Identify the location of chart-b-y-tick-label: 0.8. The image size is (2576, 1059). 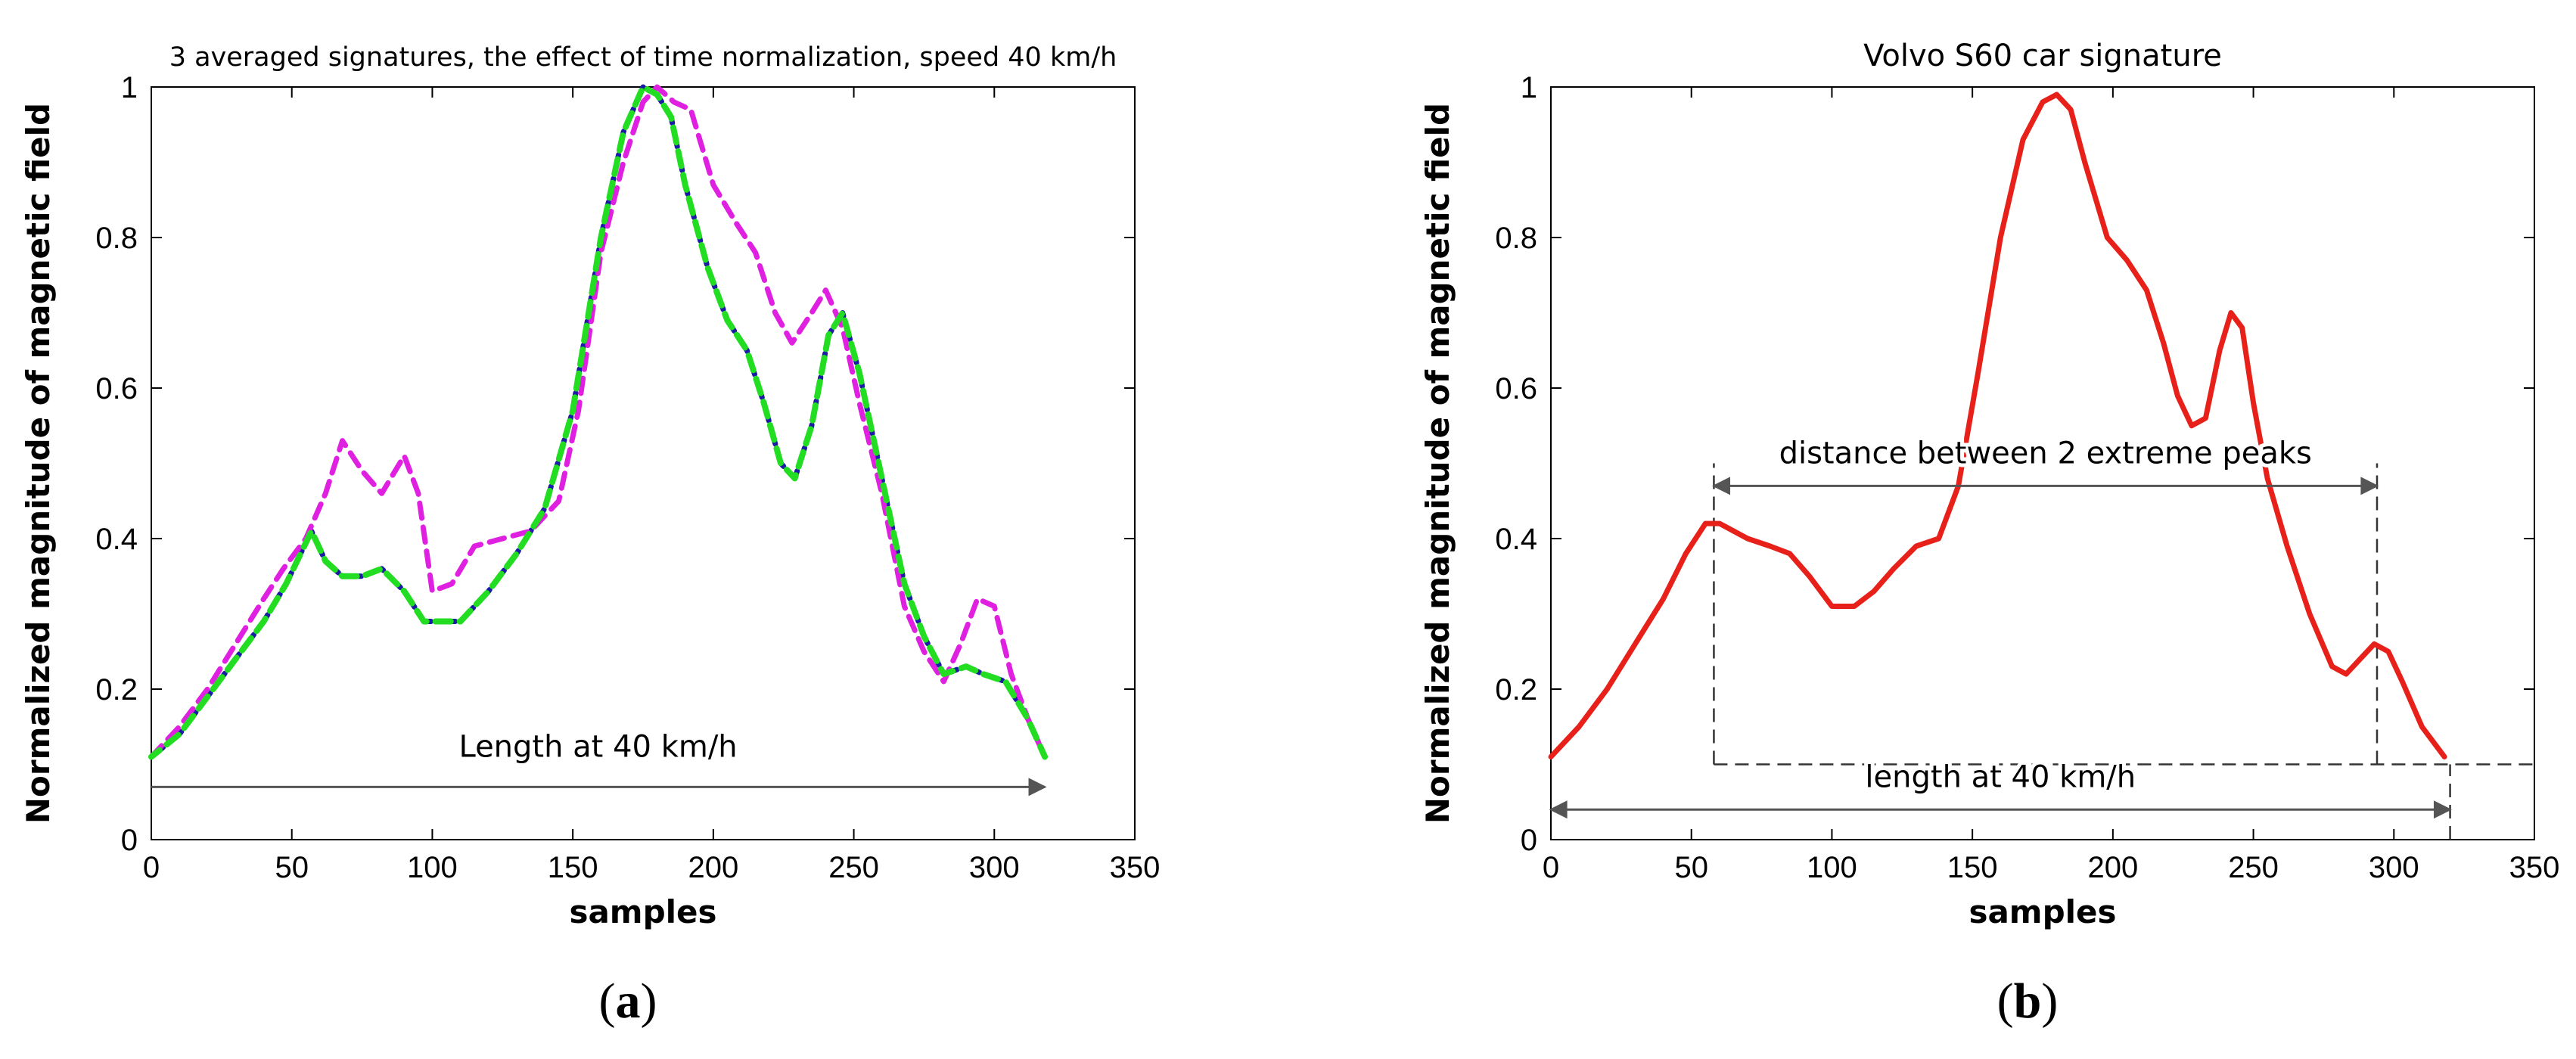
(1516, 238).